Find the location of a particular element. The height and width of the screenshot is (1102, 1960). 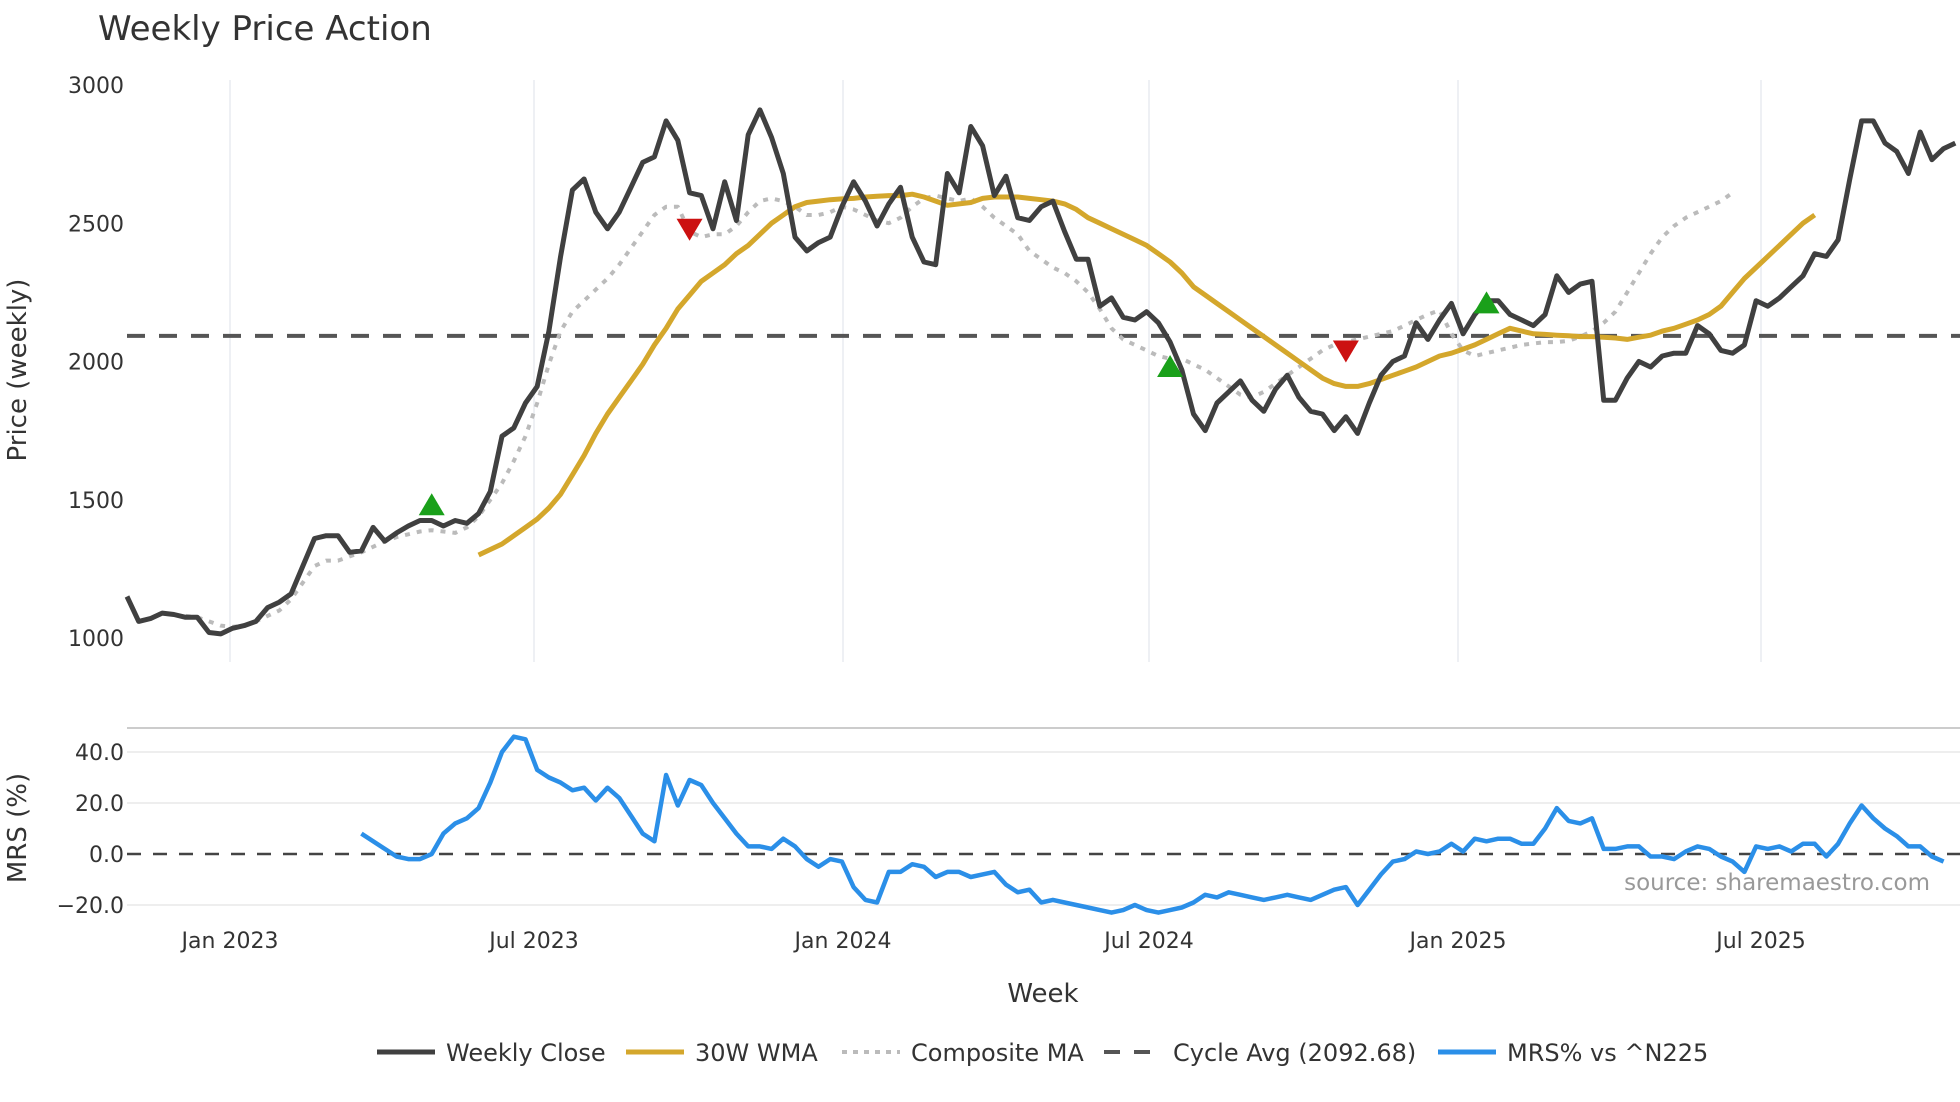

y-tick-label: 3000 is located at coordinates (96, 86).